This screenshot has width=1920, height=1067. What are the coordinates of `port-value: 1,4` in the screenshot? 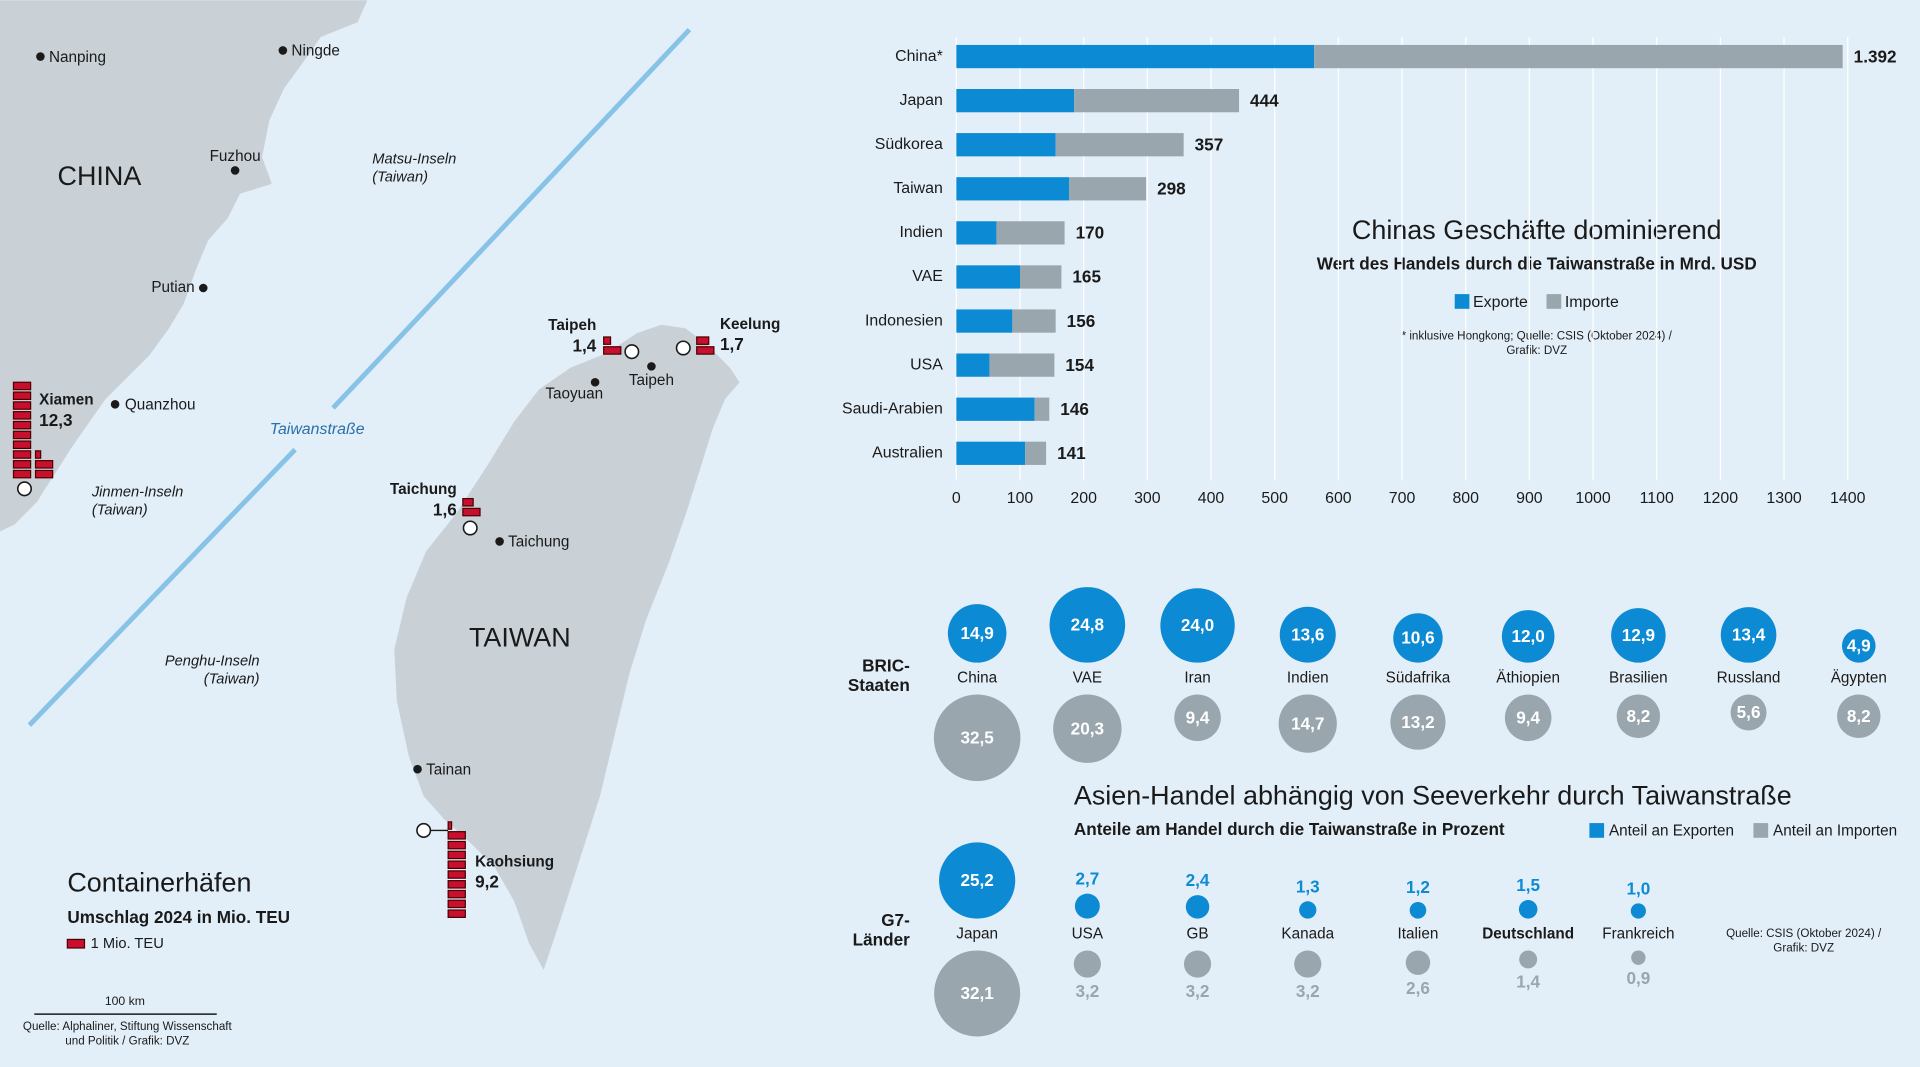 It's located at (585, 345).